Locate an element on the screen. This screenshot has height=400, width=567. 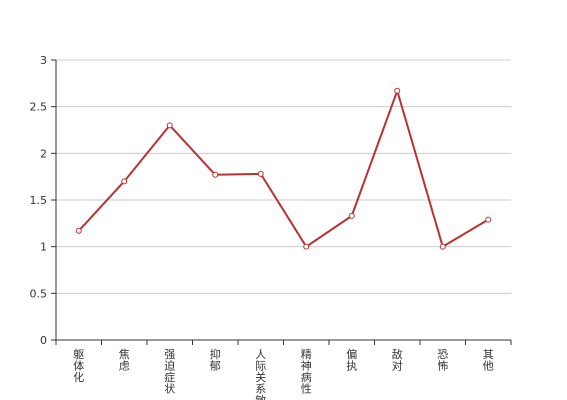
x-category-label: 人际关系敏感 is located at coordinates (260, 374).